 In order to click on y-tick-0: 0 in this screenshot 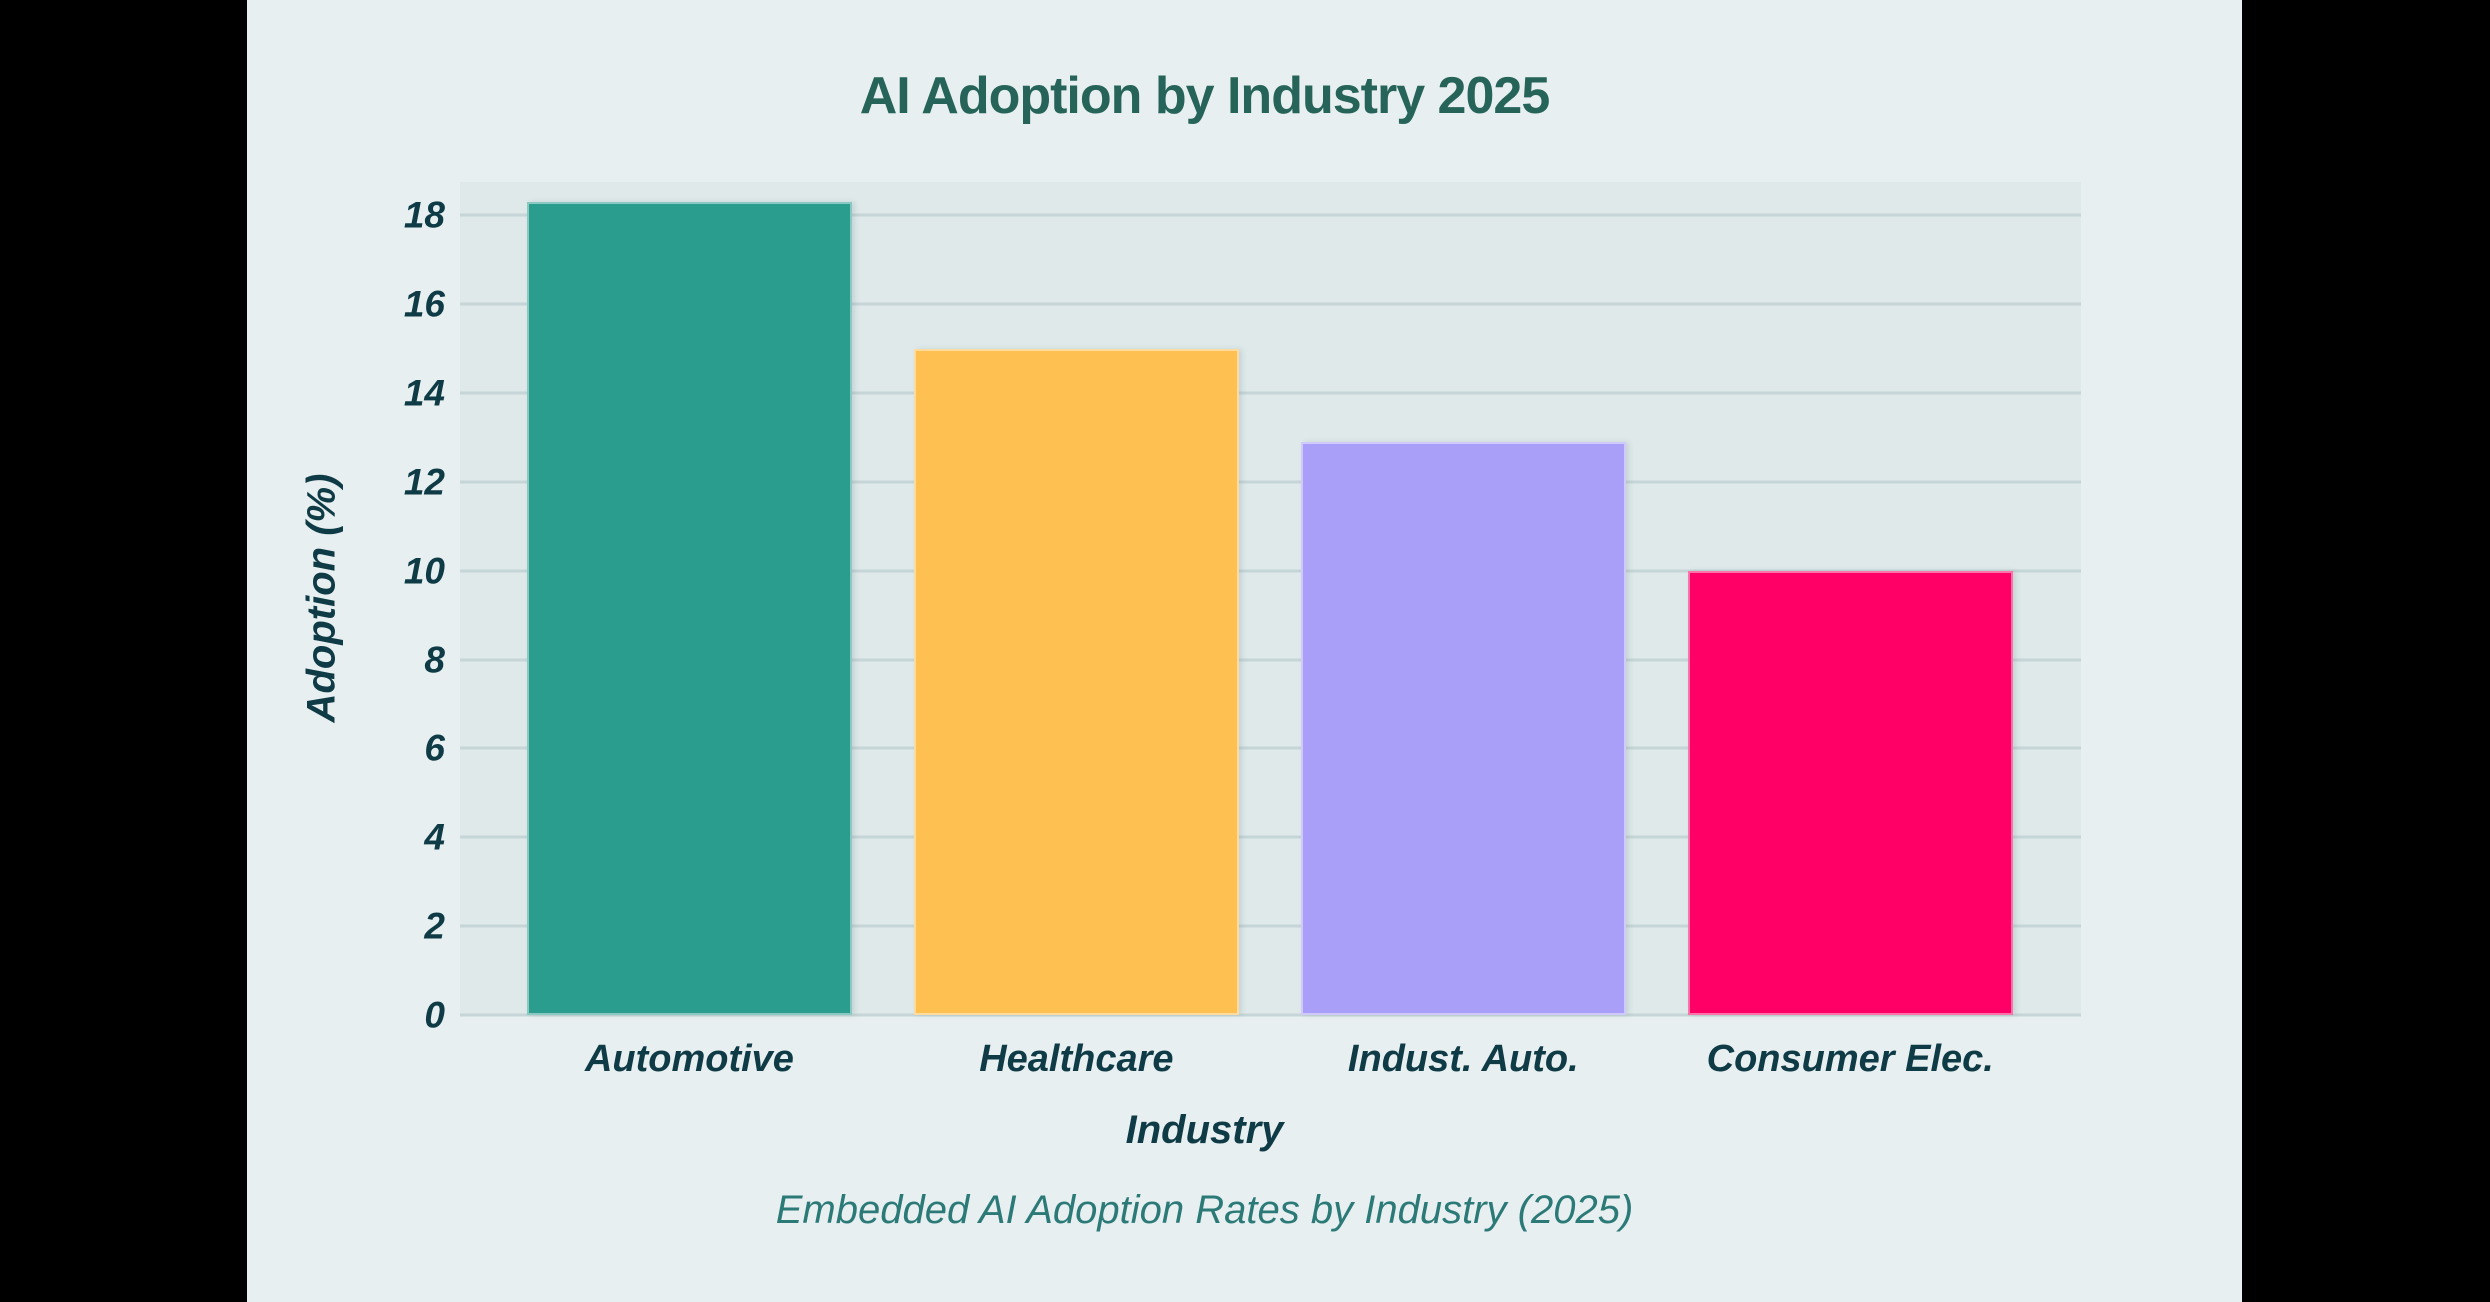, I will do `click(434, 1015)`.